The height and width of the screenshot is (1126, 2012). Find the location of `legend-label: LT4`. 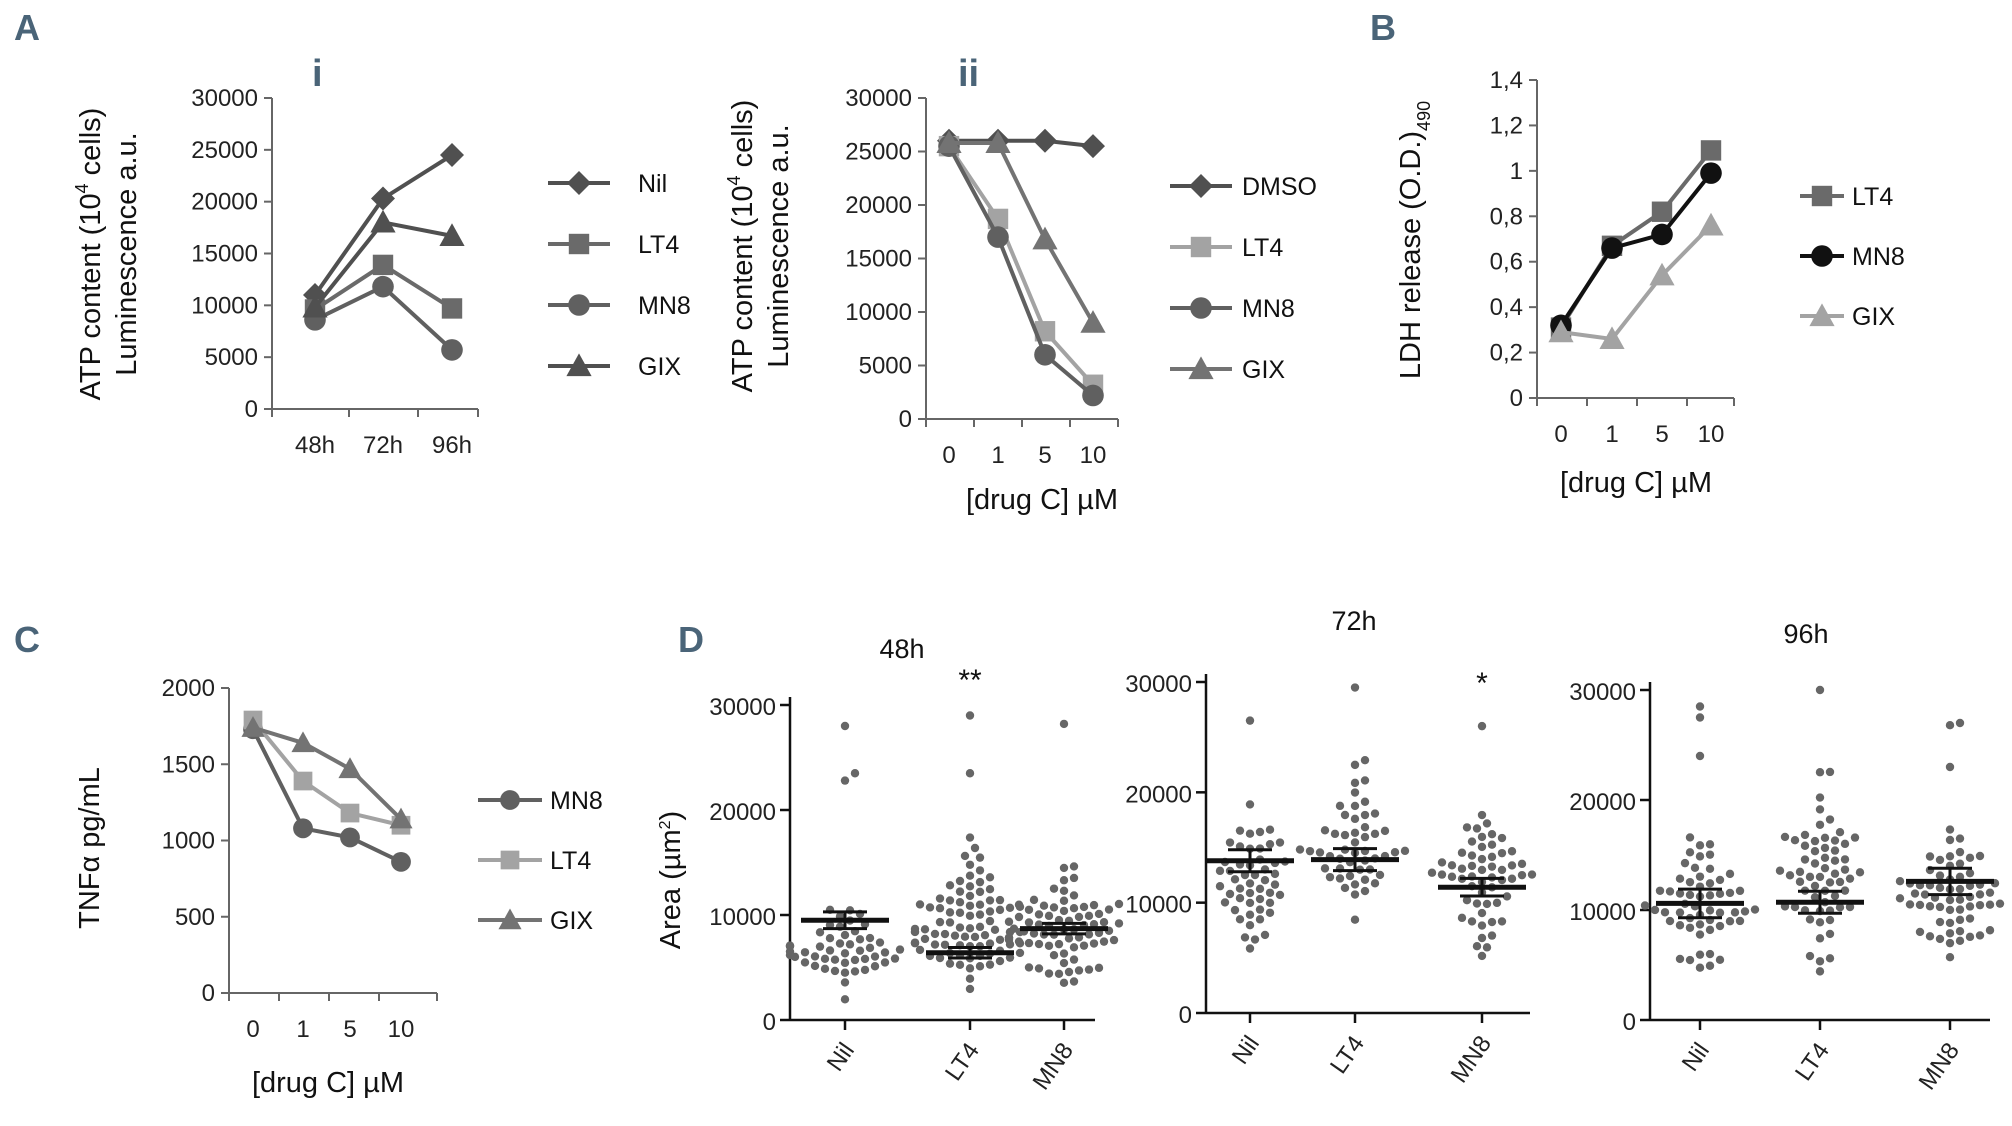

legend-label: LT4 is located at coordinates (658, 245).